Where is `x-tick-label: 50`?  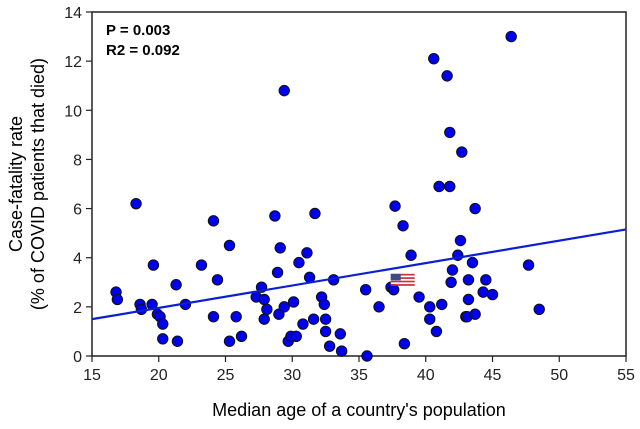 x-tick-label: 50 is located at coordinates (559, 375).